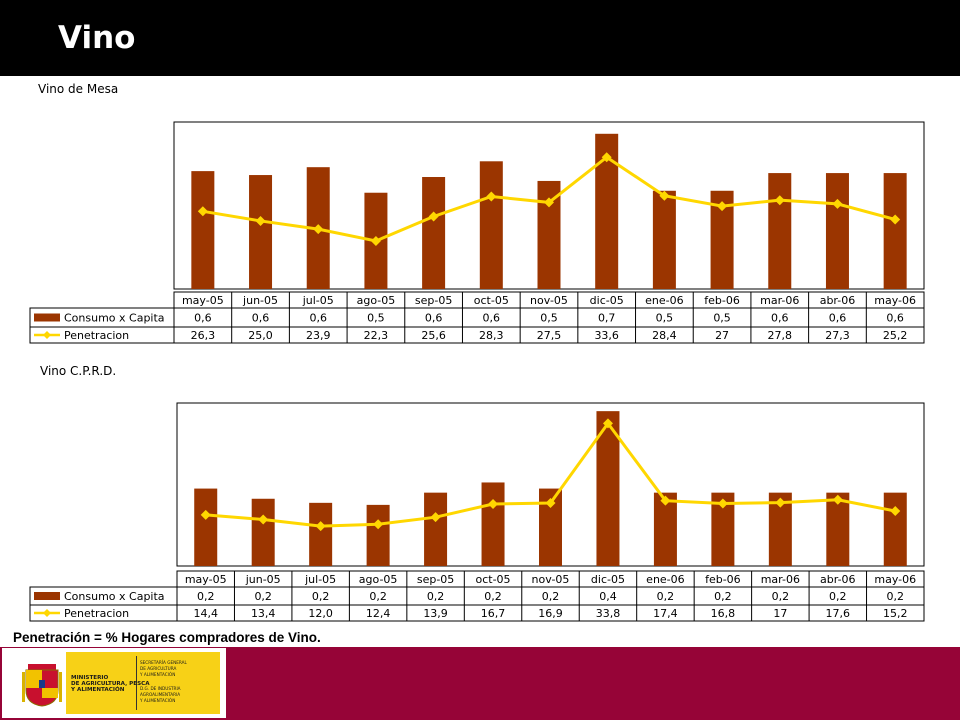  Describe the element at coordinates (838, 613) in the screenshot. I see `data-label-penetracion: 17,6` at that location.